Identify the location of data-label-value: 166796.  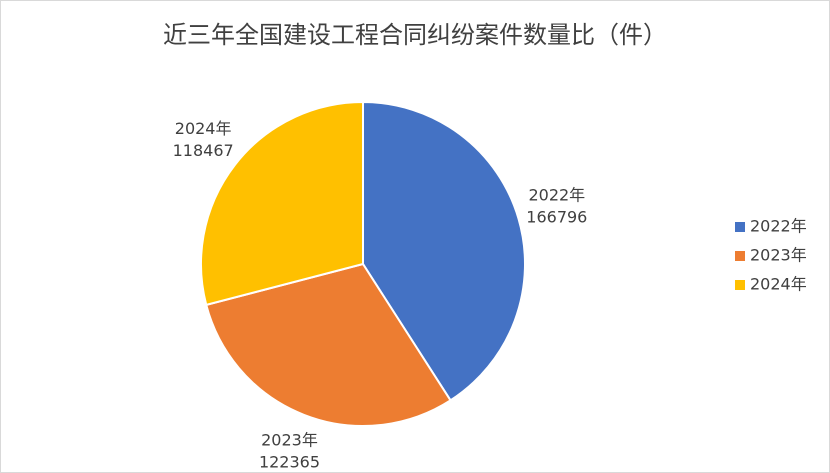
(556, 217).